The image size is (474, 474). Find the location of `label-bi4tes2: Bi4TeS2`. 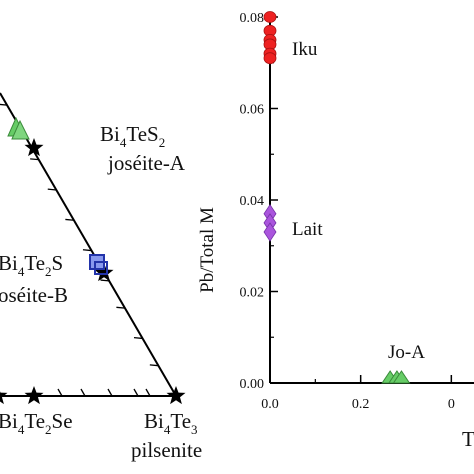

label-bi4tes2: Bi4TeS2 is located at coordinates (132, 136).